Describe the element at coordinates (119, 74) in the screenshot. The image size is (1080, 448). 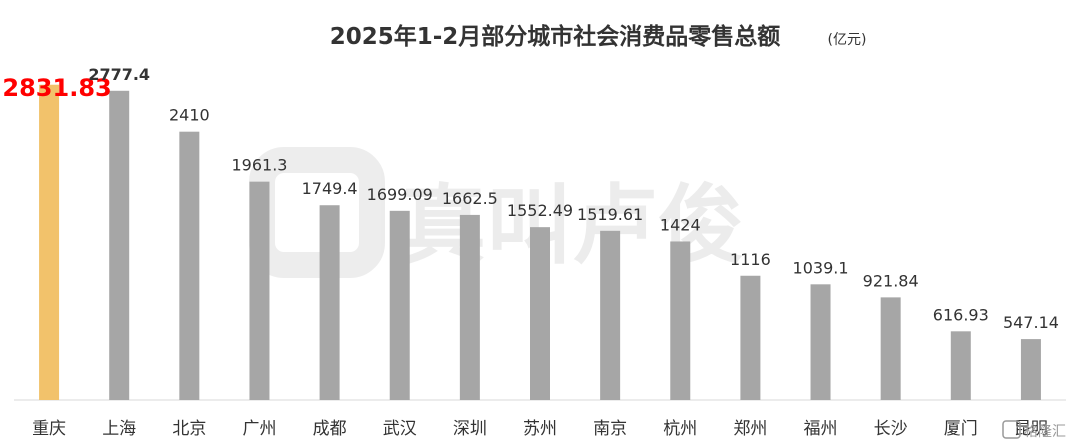
I see `value-label-1: 2777.4` at that location.